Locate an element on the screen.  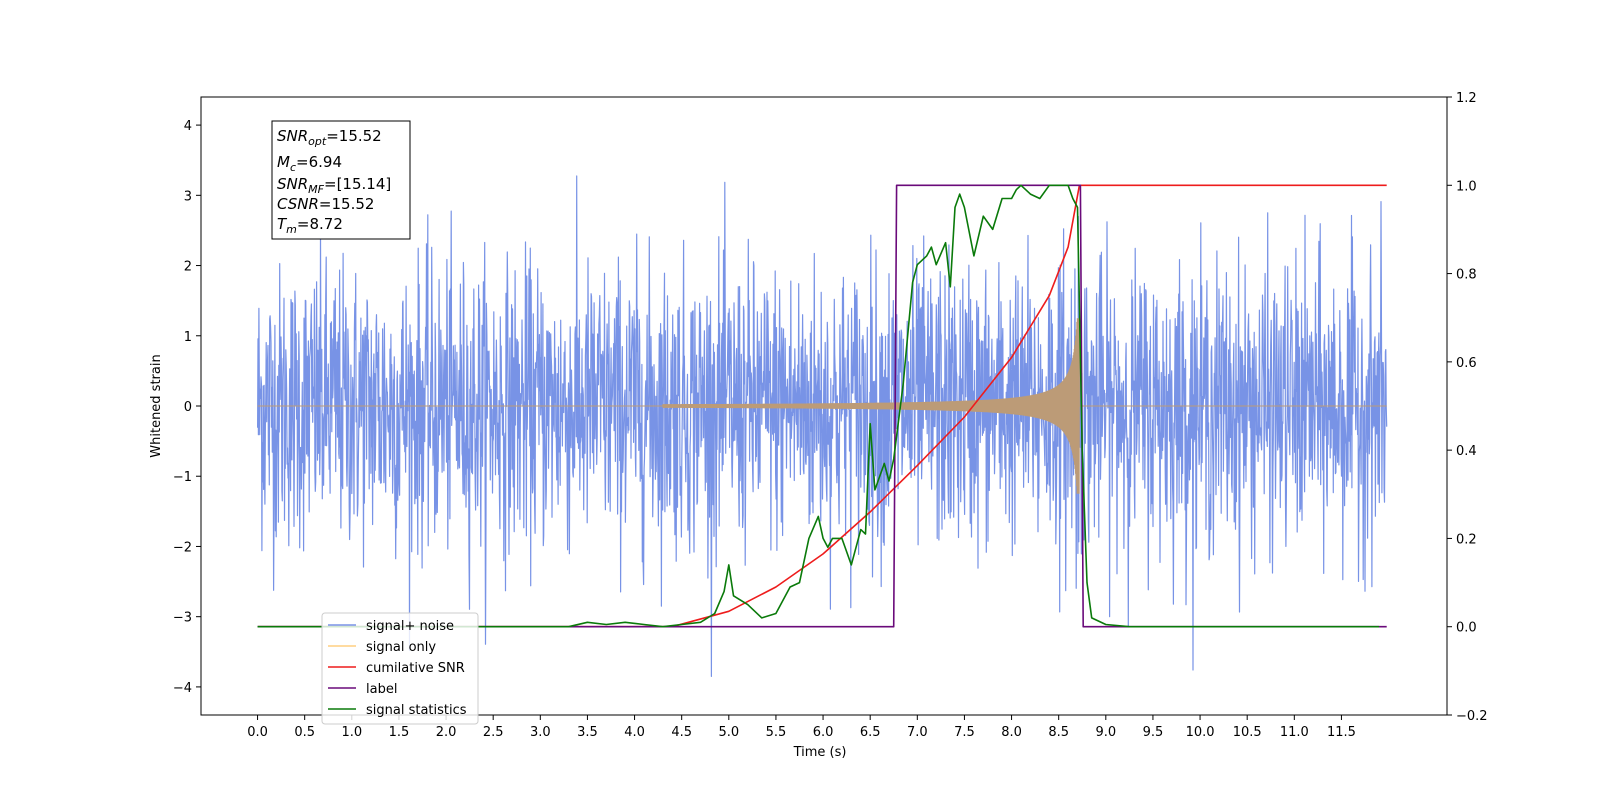
y-tick-label-left: 2 is located at coordinates (188, 267).